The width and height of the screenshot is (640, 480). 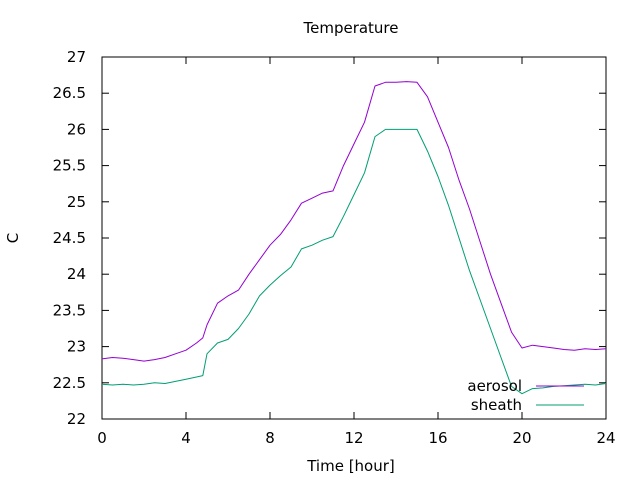 I want to click on y-tick-label: 25, so click(x=76, y=202).